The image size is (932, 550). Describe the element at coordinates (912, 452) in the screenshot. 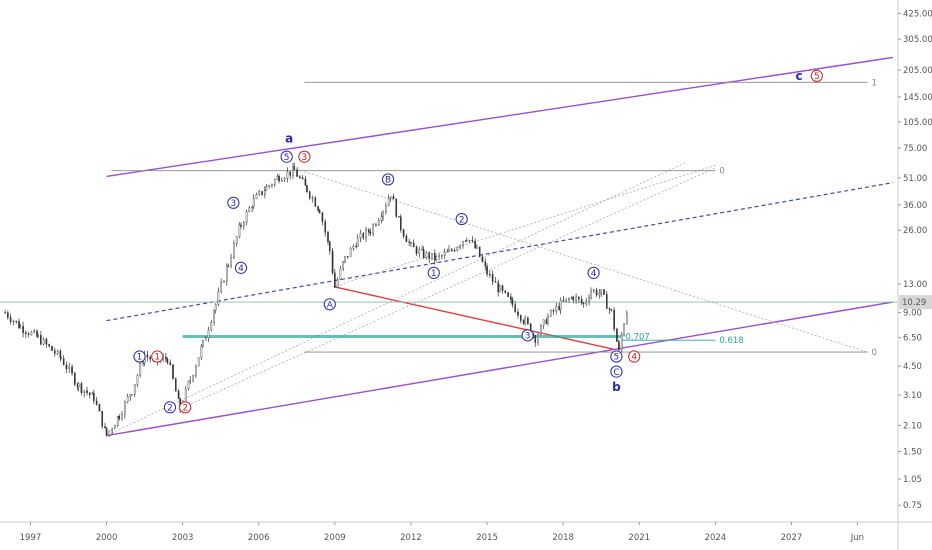

I see `y-tick-label: 1.50` at that location.